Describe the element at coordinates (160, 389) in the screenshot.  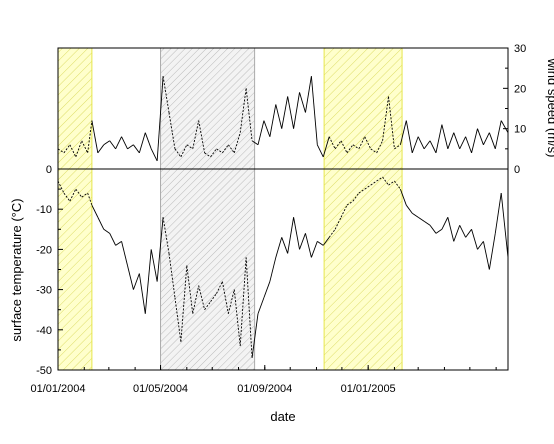
I see `x-tick-label: 01/05/2004` at that location.